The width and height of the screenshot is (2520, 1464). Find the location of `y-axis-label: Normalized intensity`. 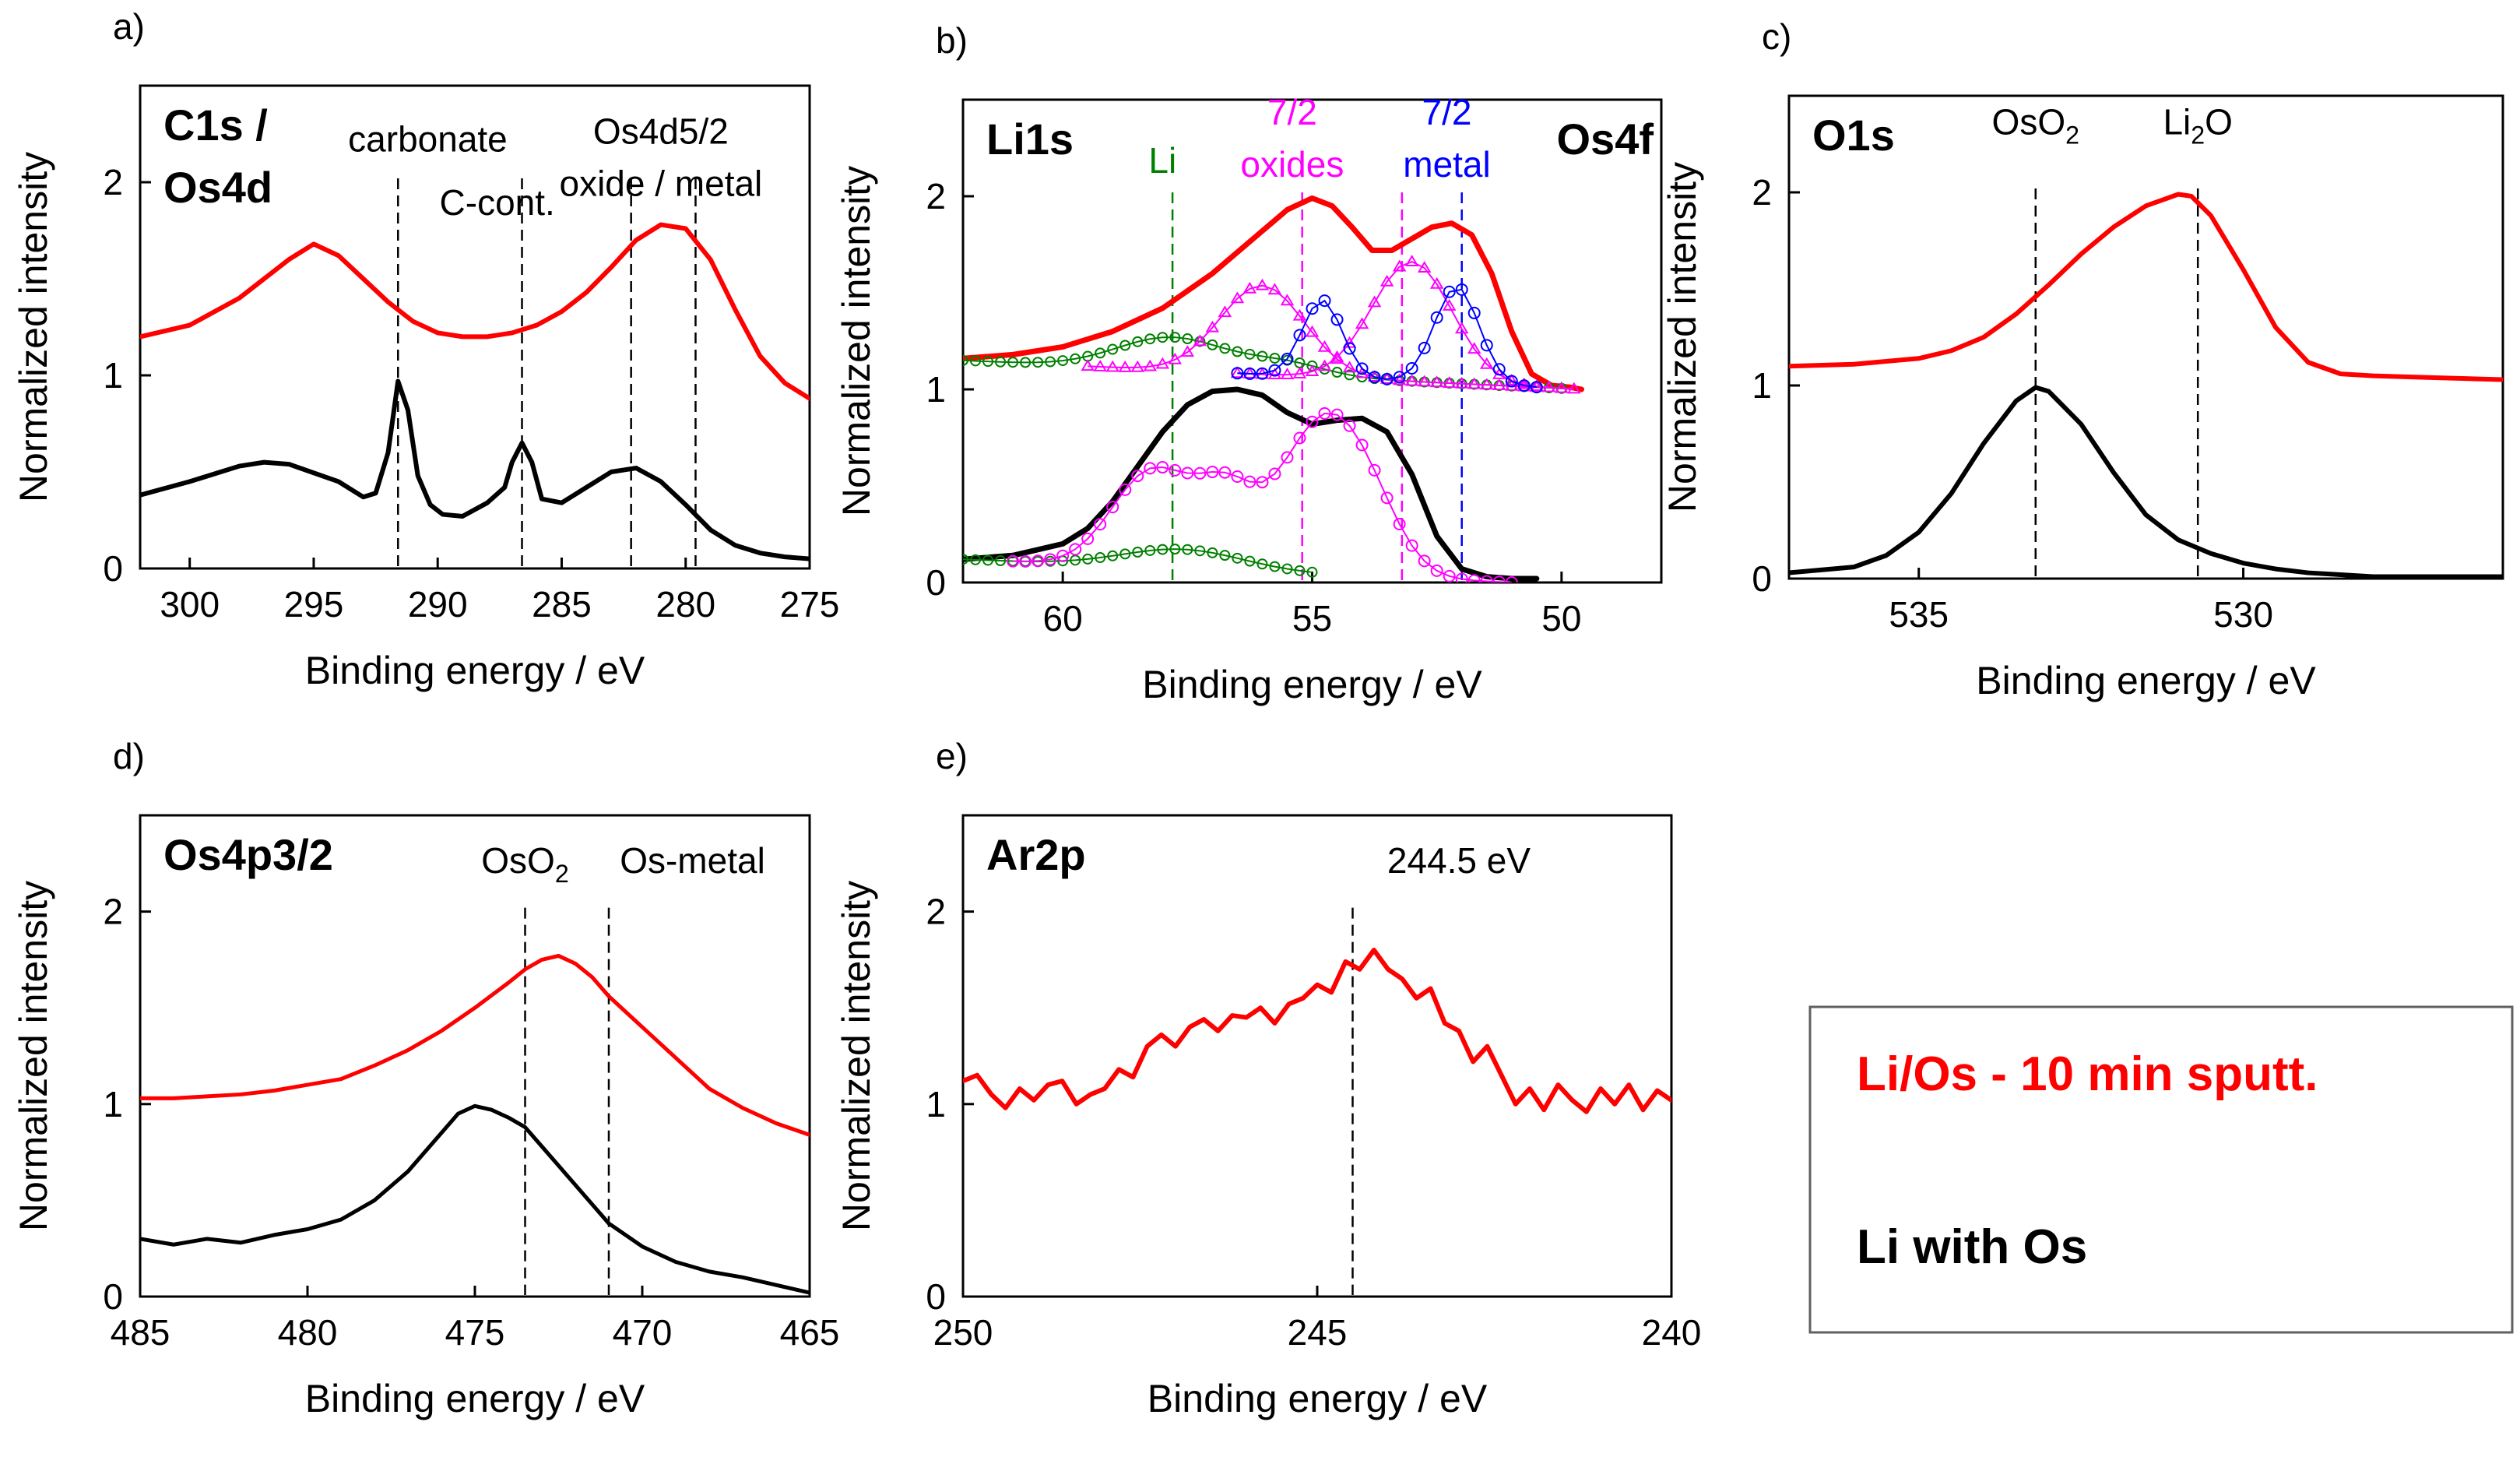

y-axis-label: Normalized intensity is located at coordinates (33, 1056).